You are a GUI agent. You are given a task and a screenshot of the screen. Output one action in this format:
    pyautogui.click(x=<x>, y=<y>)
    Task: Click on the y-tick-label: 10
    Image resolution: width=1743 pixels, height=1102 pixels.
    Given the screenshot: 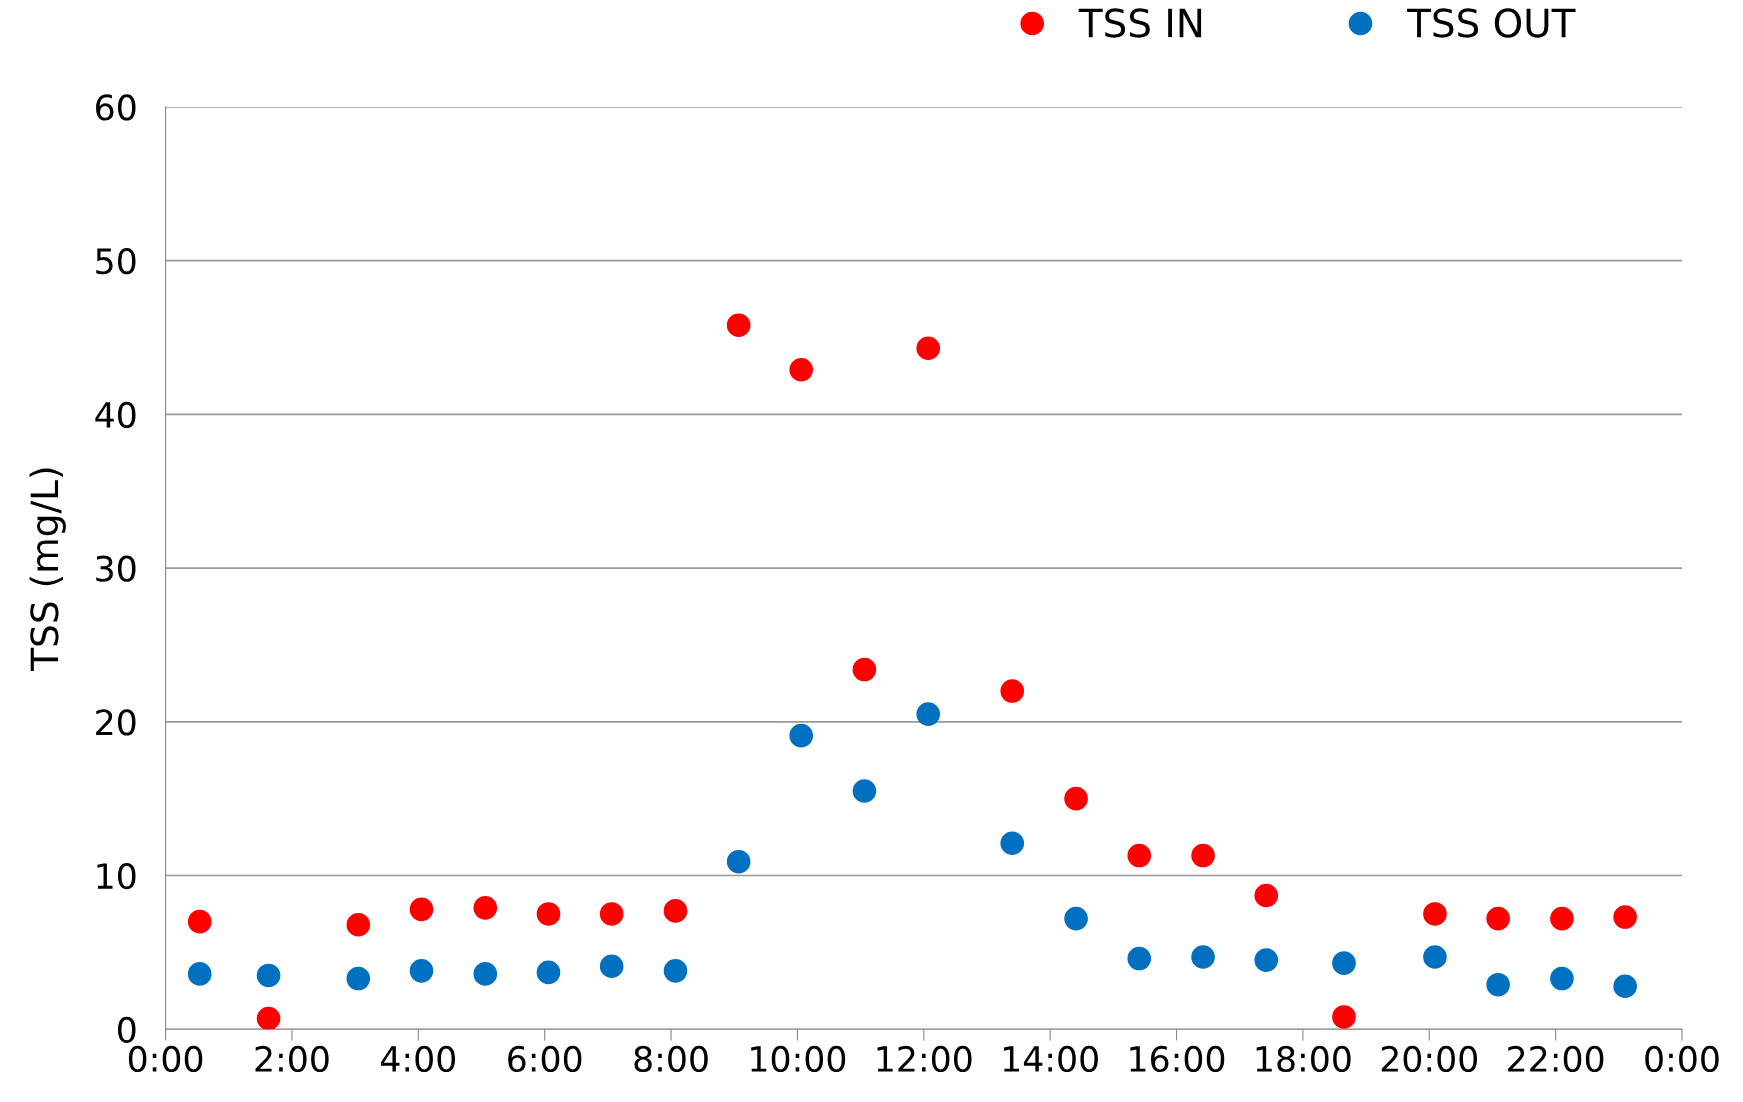 What is the action you would take?
    pyautogui.click(x=116, y=876)
    